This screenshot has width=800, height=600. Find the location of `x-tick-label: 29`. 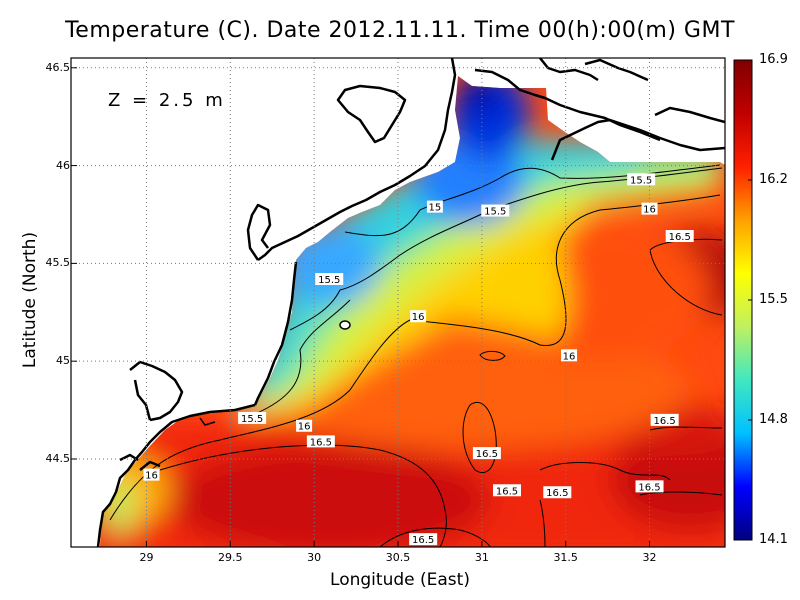

x-tick-label: 29 is located at coordinates (146, 557).